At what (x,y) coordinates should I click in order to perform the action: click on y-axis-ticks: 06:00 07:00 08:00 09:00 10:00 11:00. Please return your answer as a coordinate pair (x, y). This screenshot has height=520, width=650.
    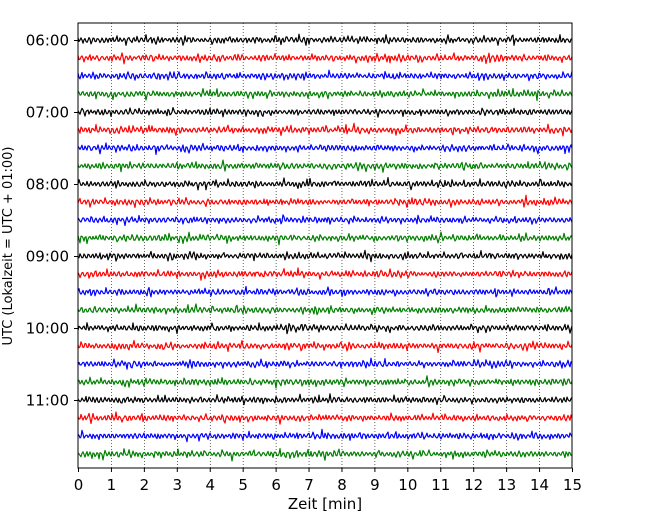
    Looking at the image, I should click on (52, 221).